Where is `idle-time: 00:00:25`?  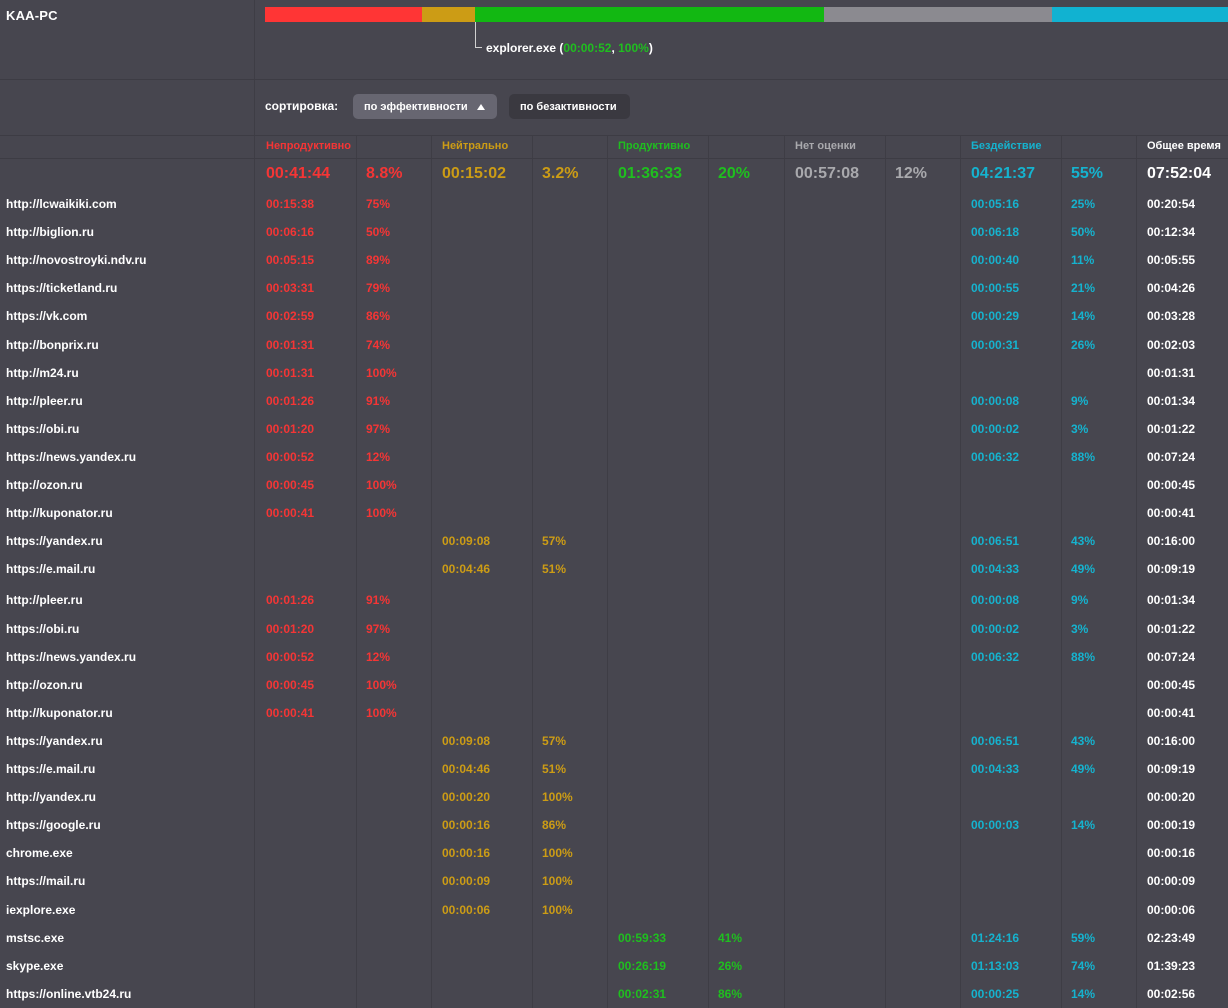 idle-time: 00:00:25 is located at coordinates (995, 993).